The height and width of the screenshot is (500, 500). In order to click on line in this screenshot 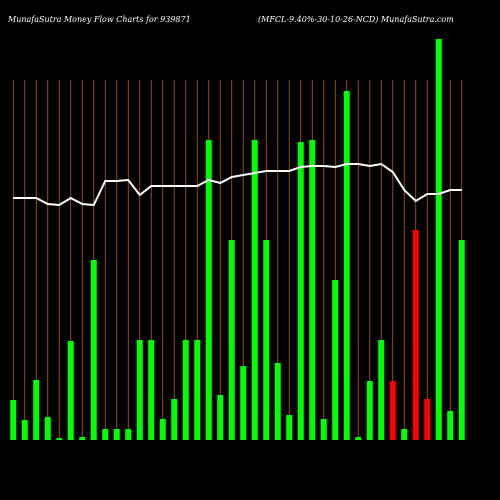, I will do `click(237, 184)`.